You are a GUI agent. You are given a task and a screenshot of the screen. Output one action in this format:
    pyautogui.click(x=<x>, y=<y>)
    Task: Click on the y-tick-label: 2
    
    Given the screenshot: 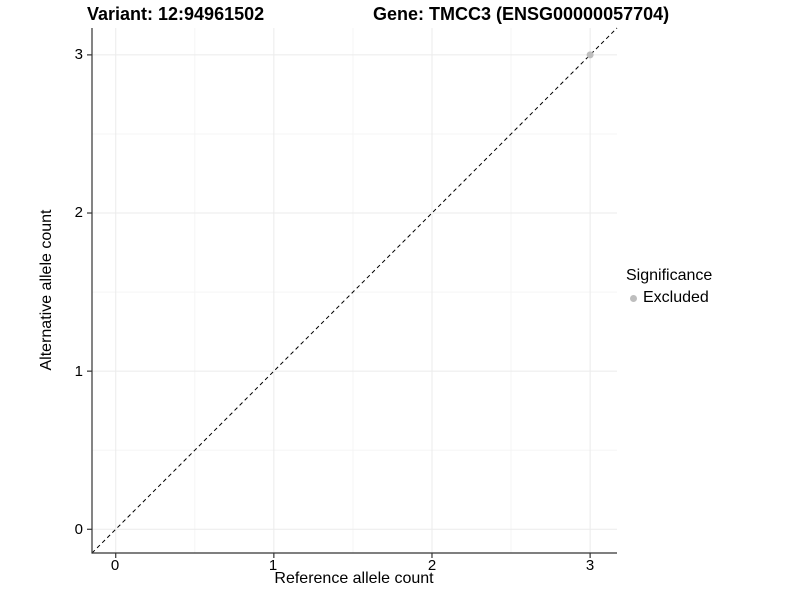 What is the action you would take?
    pyautogui.click(x=78, y=212)
    